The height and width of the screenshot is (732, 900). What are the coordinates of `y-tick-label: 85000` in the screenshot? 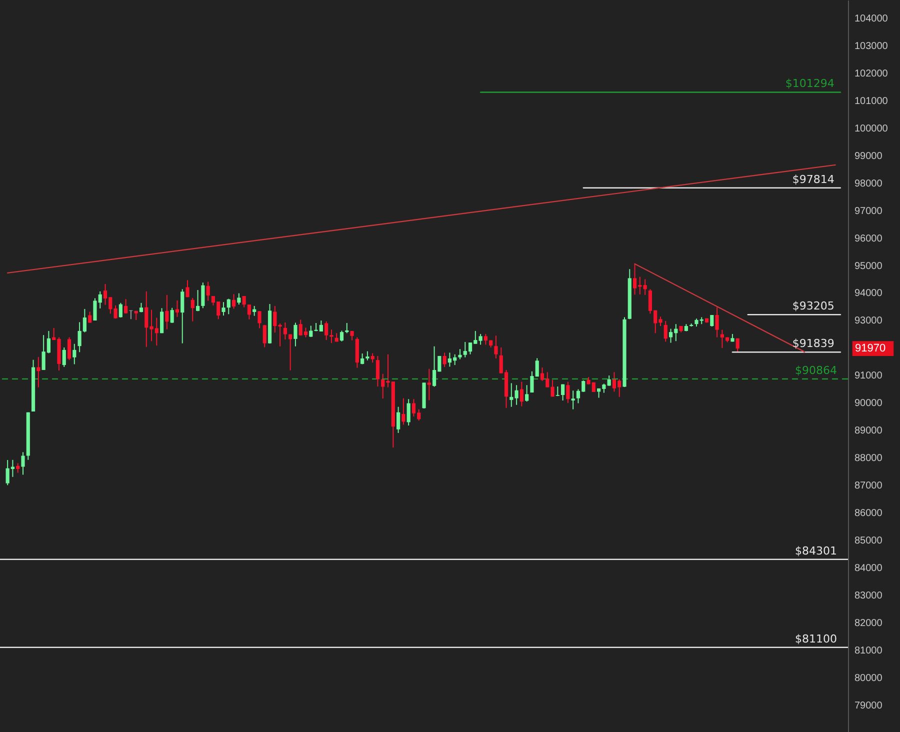 It's located at (868, 541).